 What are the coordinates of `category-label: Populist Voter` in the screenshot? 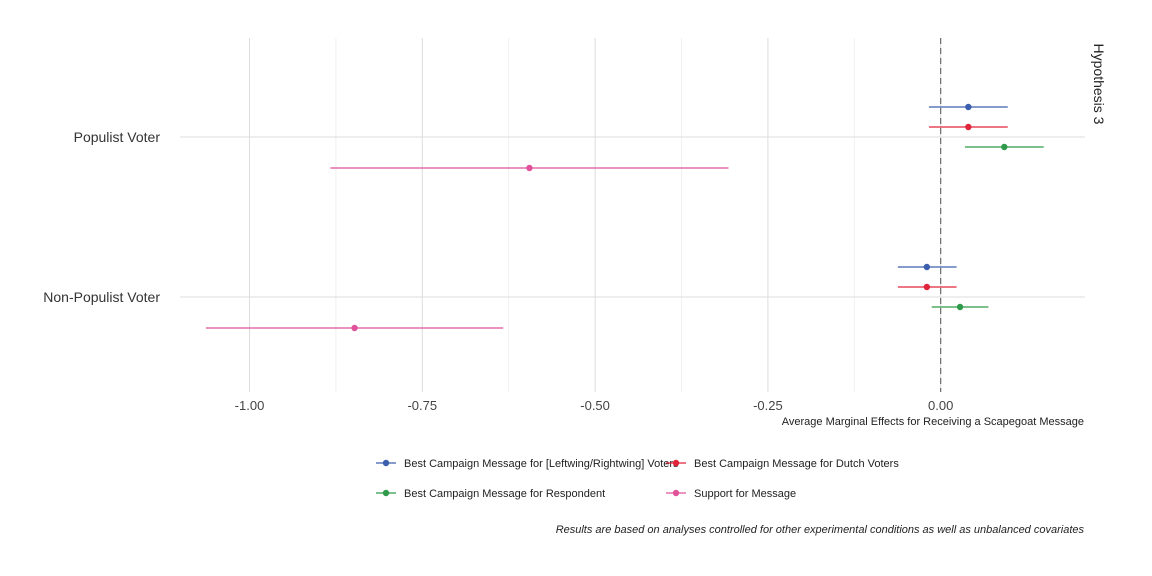 It's located at (117, 137).